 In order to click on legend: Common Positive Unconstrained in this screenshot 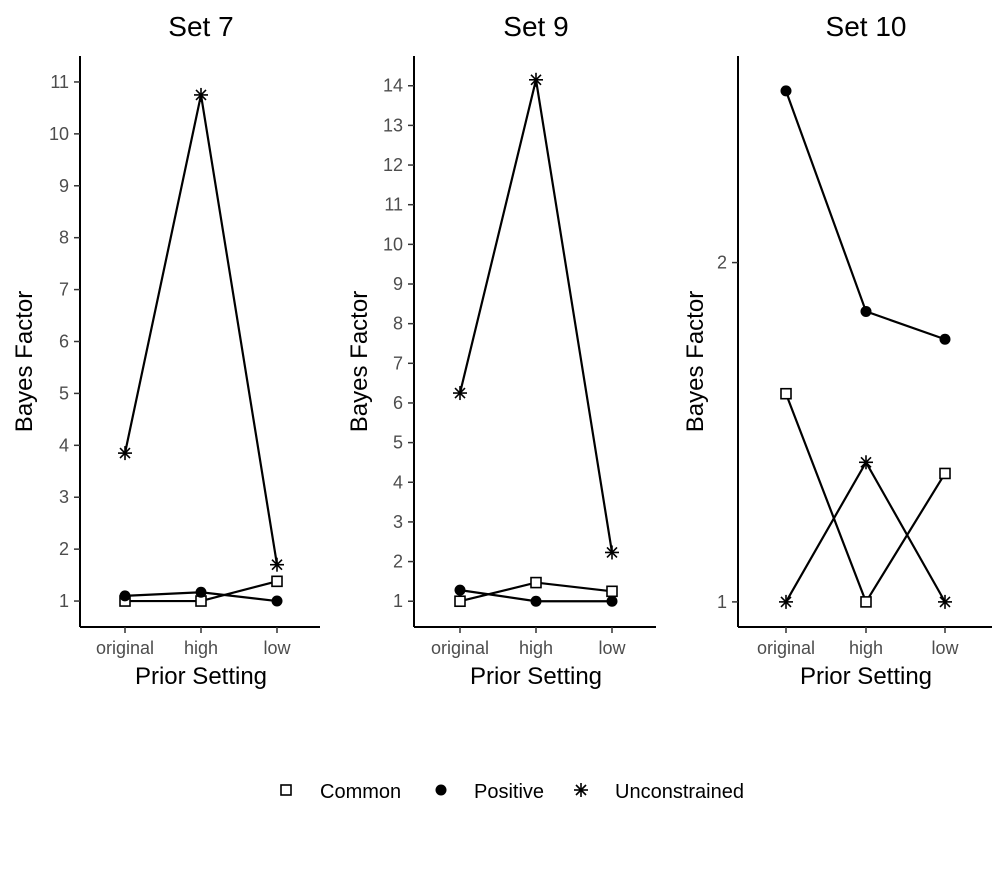, I will do `click(512, 792)`.